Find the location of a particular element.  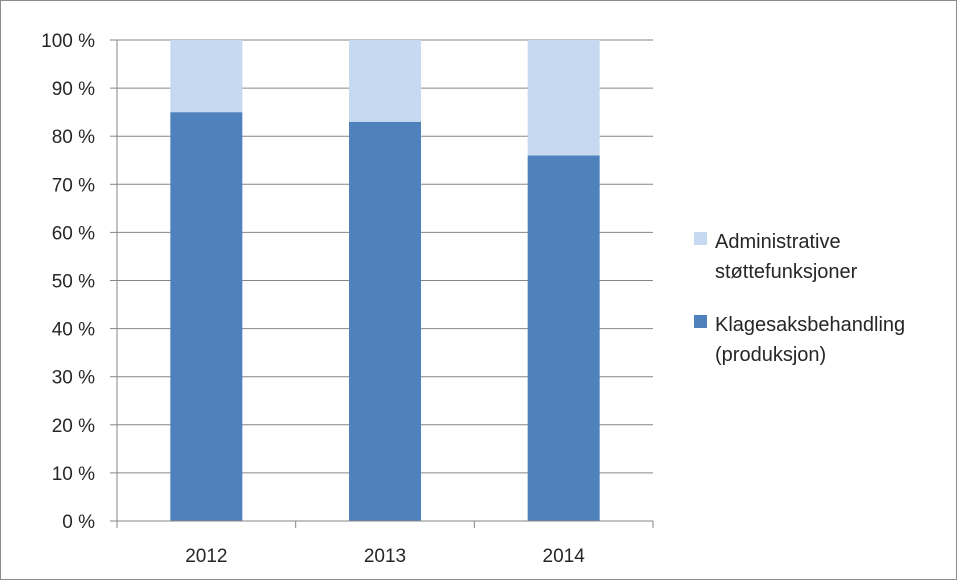

x-tick-label: 2012 is located at coordinates (206, 556).